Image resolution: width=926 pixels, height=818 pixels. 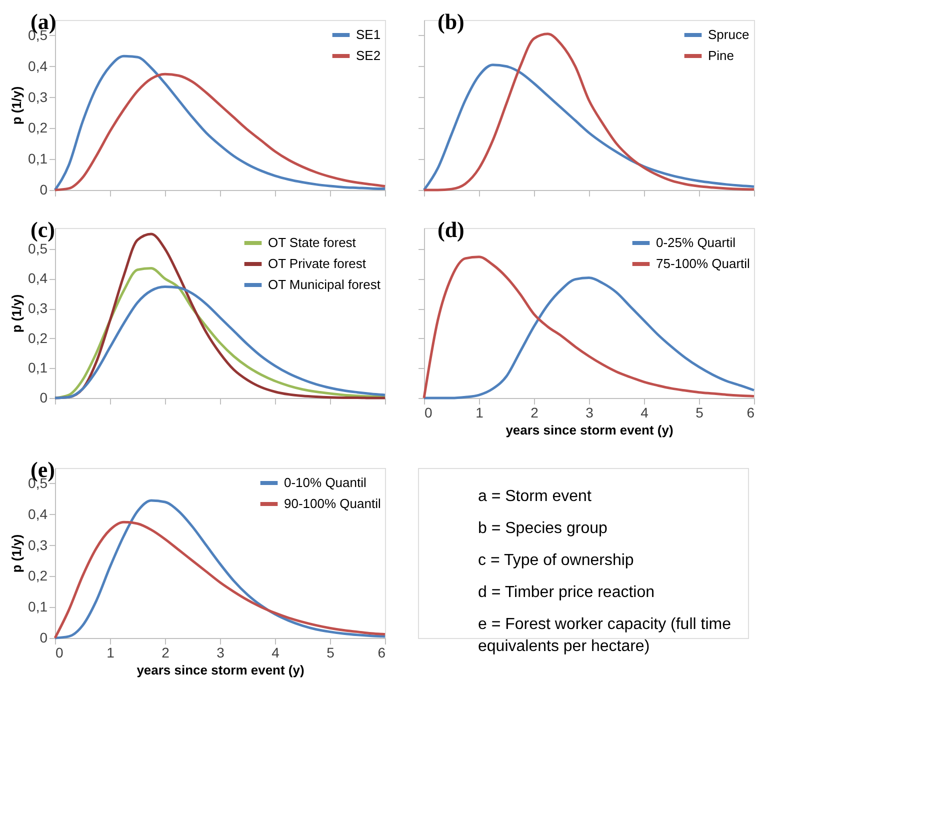 What do you see at coordinates (703, 263) in the screenshot?
I see `legend-label: 75-100% Quartil` at bounding box center [703, 263].